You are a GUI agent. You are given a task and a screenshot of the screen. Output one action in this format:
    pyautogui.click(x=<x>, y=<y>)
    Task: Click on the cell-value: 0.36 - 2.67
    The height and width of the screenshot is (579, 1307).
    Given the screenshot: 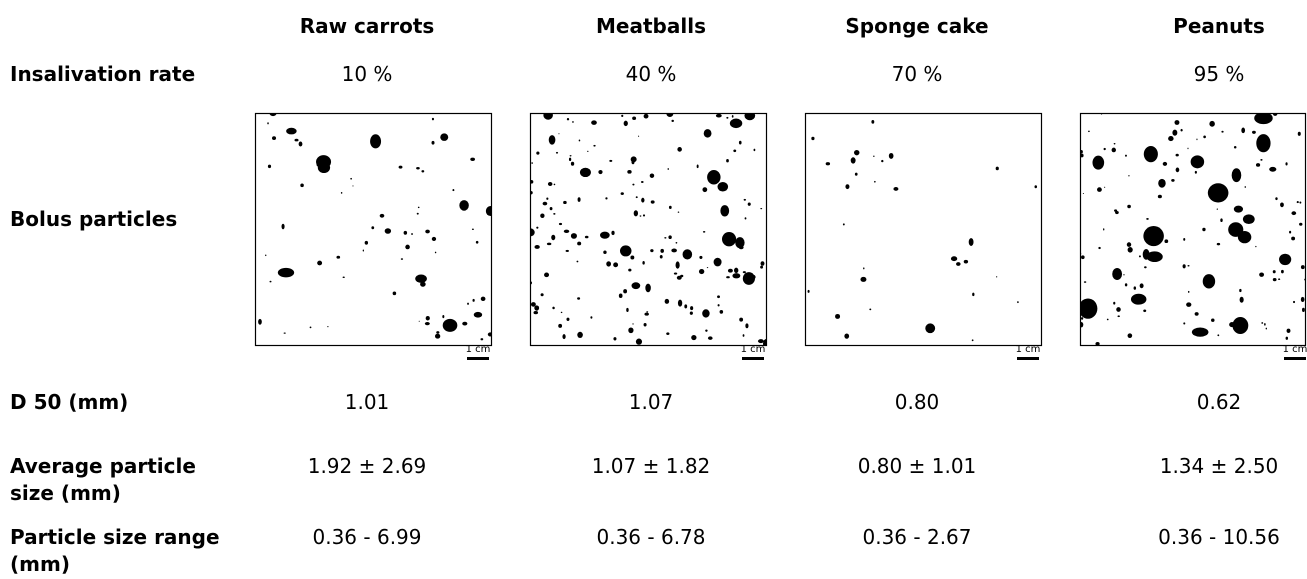 What is the action you would take?
    pyautogui.click(x=917, y=537)
    